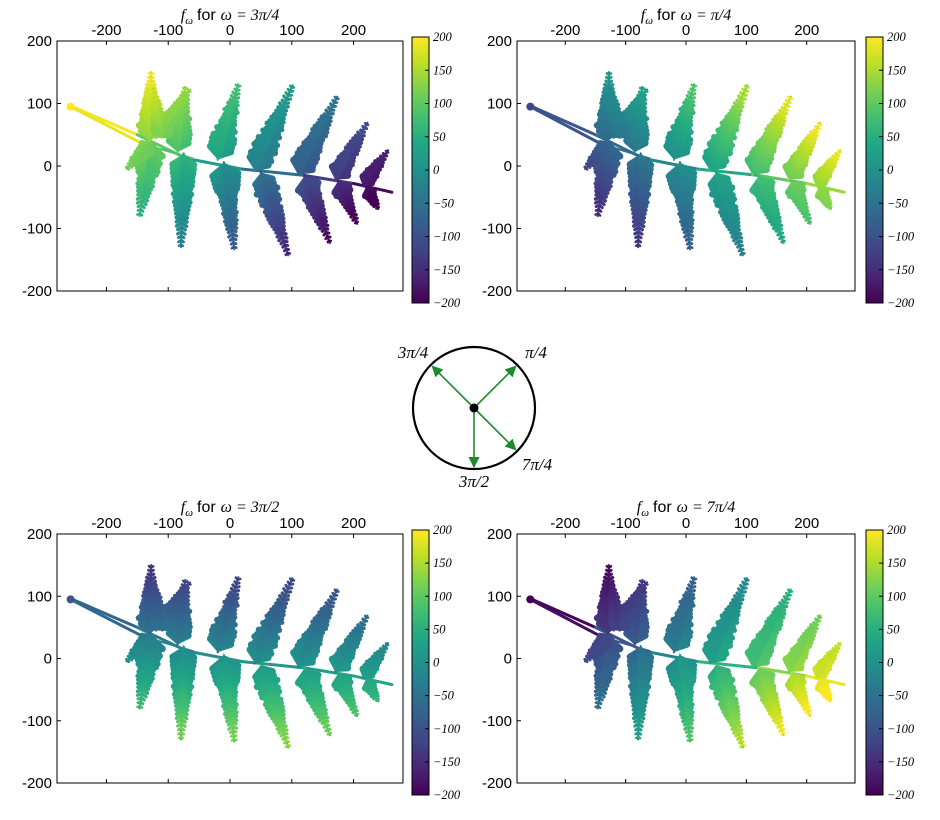  What do you see at coordinates (37, 721) in the screenshot?
I see `y-tick-label: -100` at bounding box center [37, 721].